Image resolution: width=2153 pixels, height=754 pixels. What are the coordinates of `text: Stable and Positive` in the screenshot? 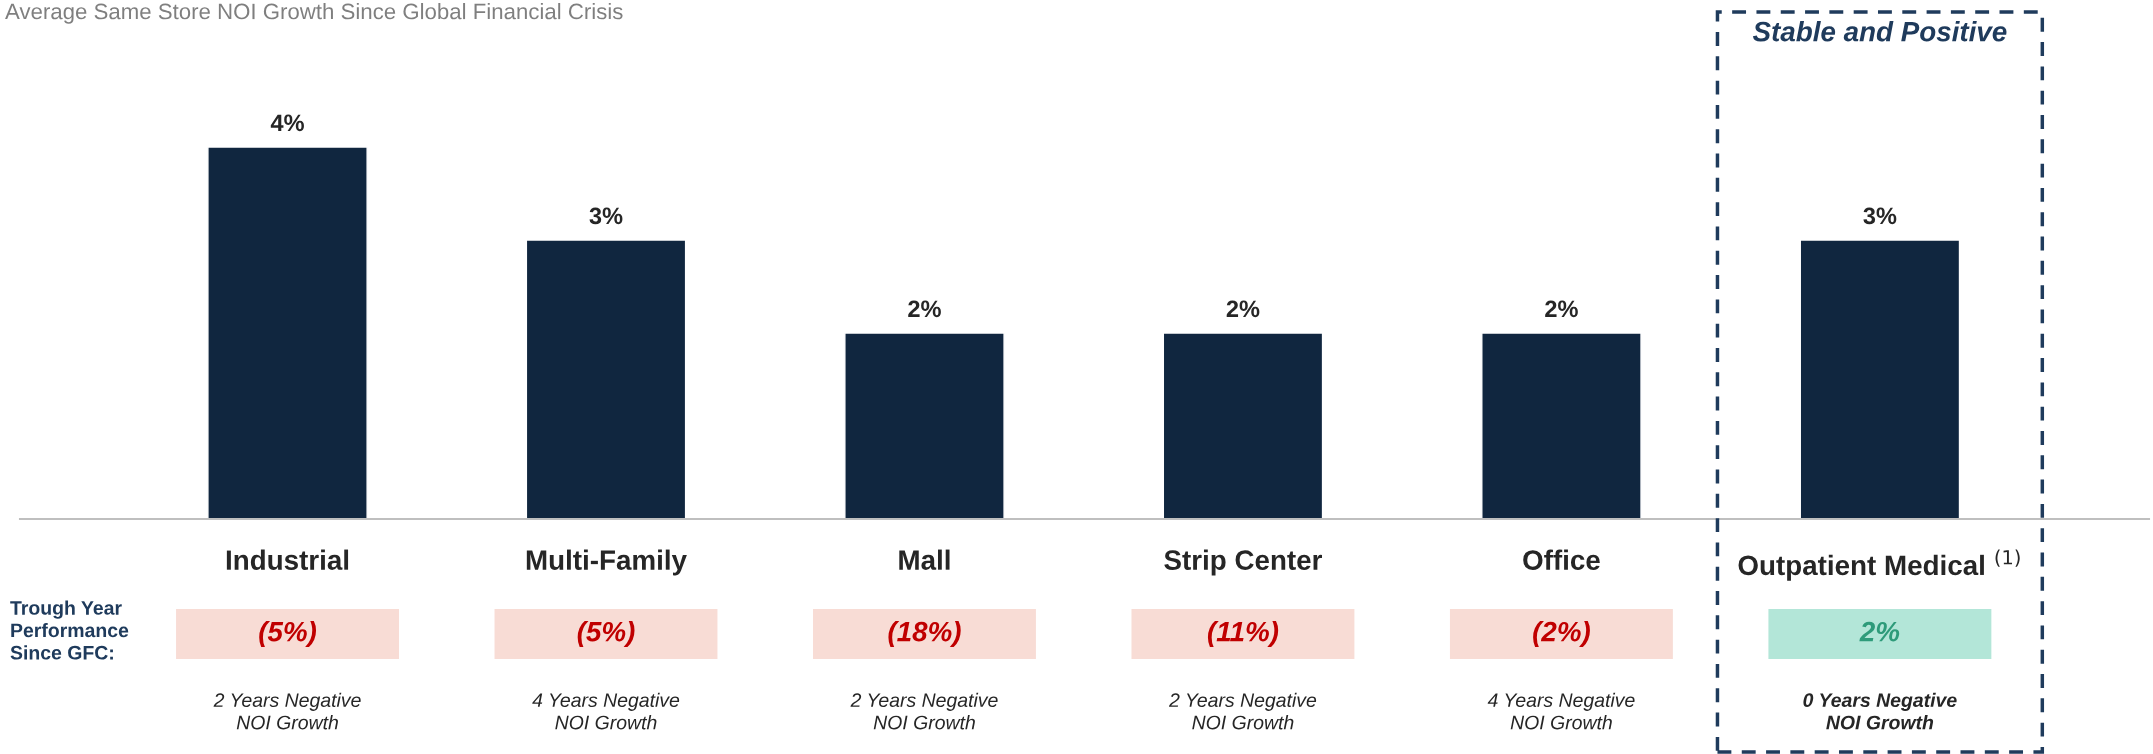 It's located at (1879, 31).